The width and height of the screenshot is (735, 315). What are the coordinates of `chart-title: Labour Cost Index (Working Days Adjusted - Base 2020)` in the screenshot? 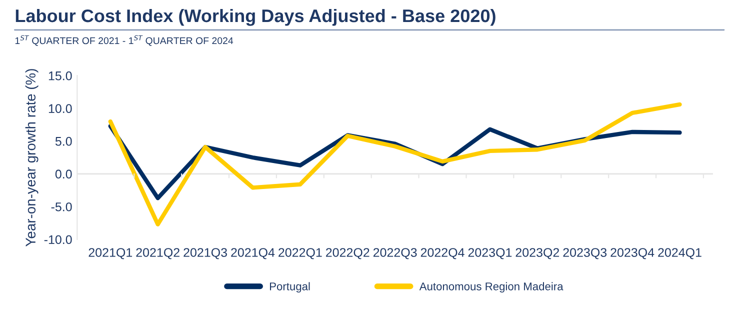 It's located at (256, 17).